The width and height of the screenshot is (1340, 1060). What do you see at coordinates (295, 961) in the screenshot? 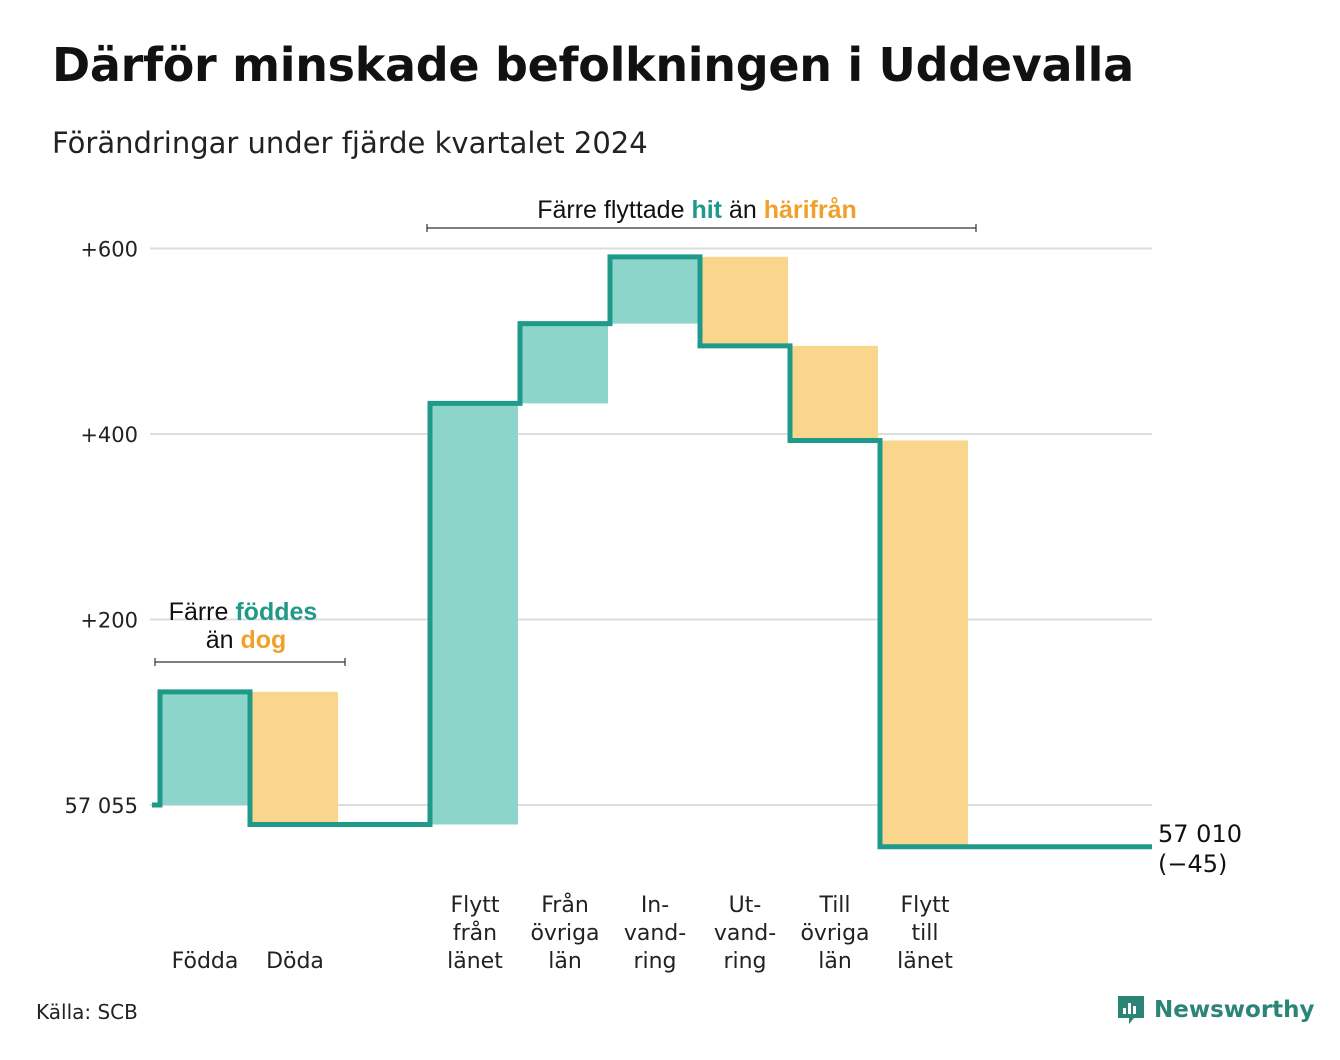
I see `category-label: Döda` at bounding box center [295, 961].